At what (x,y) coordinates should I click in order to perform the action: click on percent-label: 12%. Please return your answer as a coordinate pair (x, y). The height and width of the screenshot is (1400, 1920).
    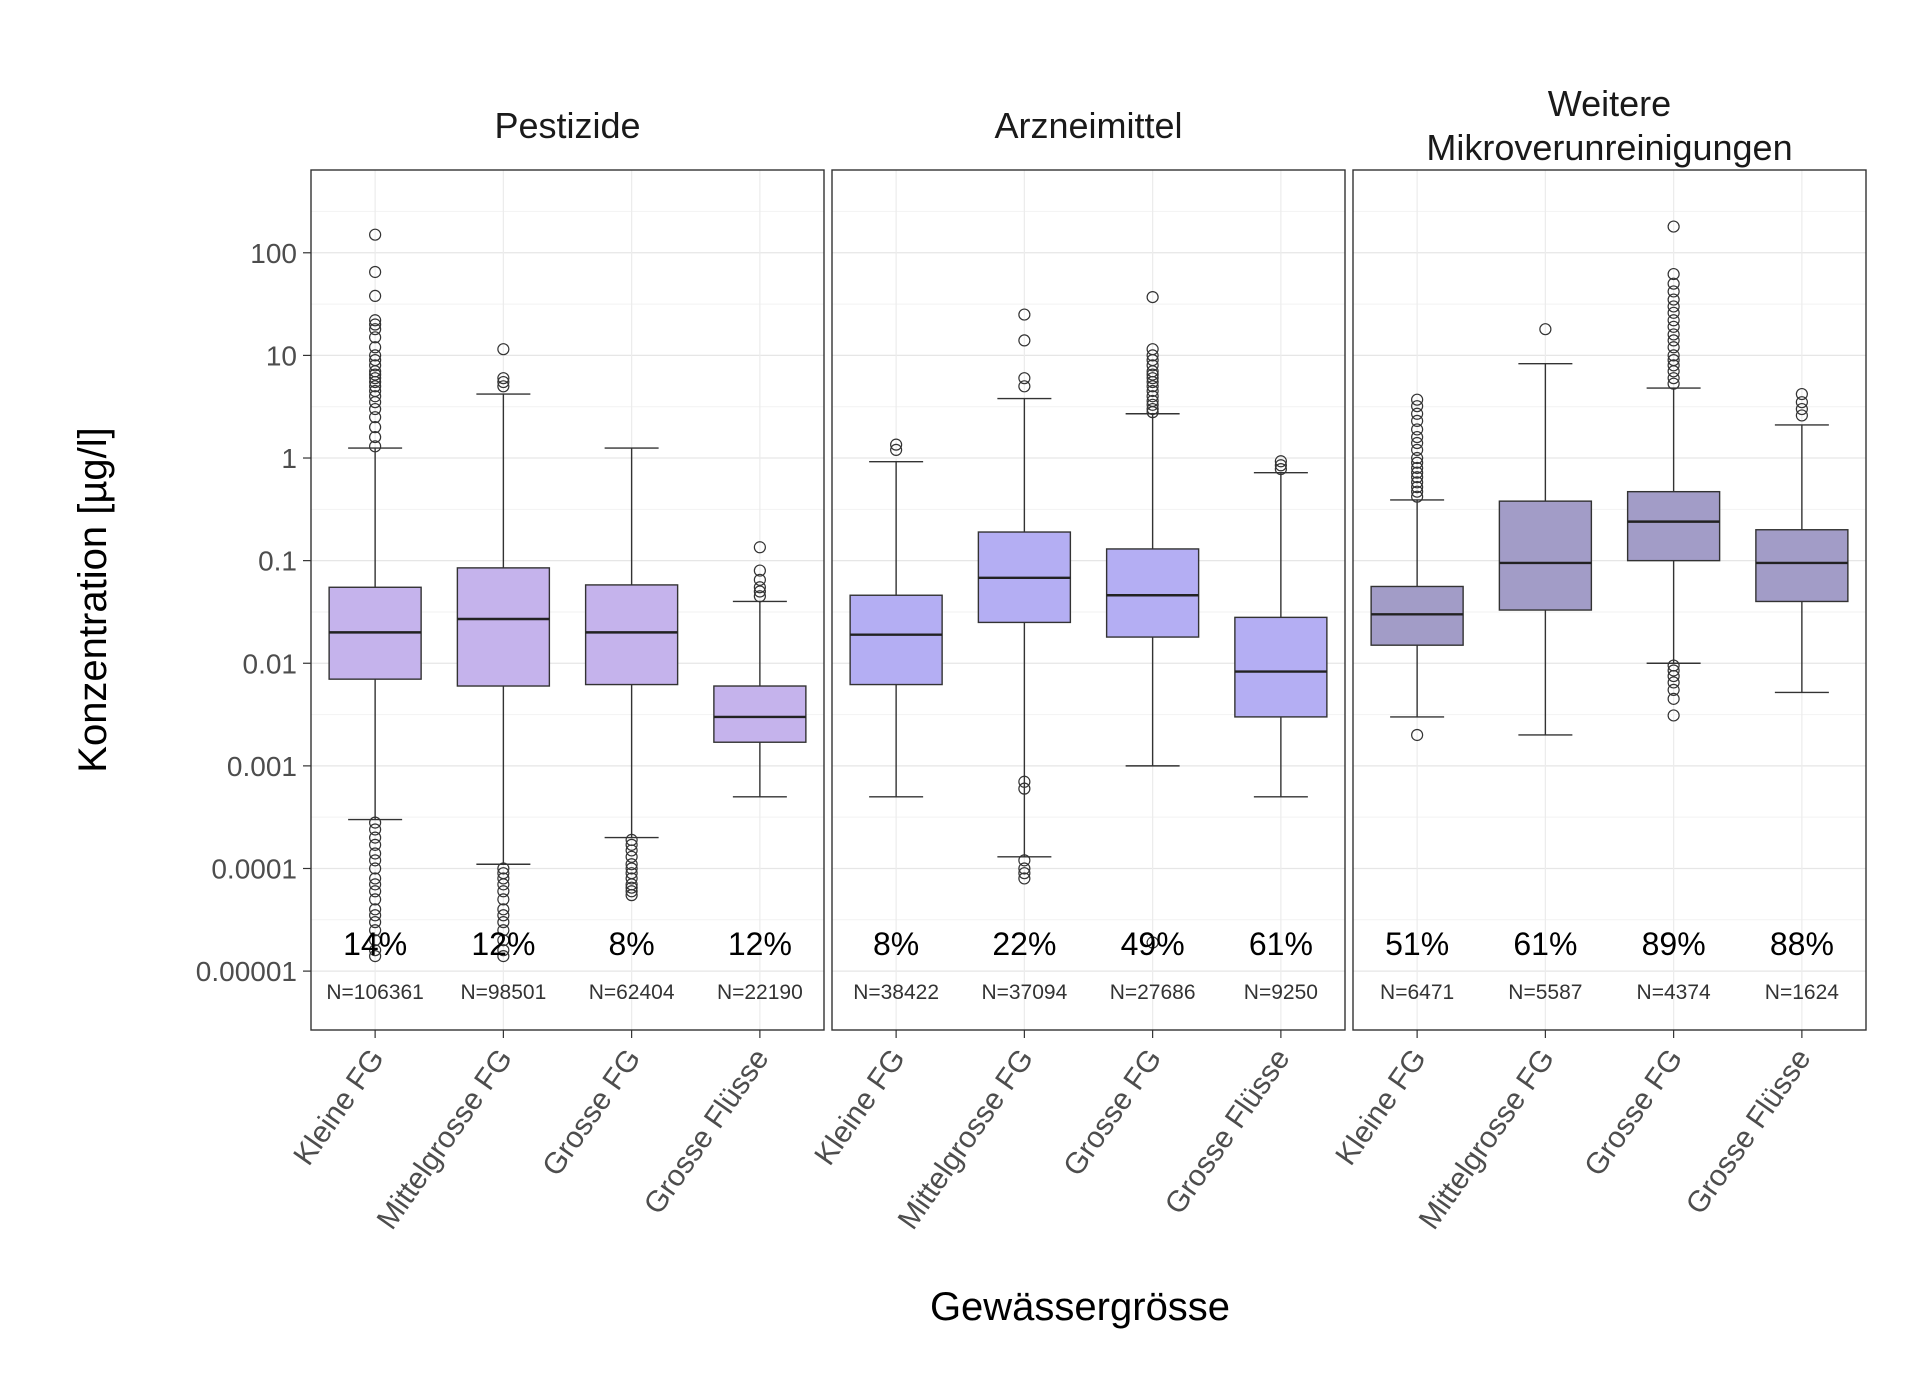
    Looking at the image, I should click on (503, 944).